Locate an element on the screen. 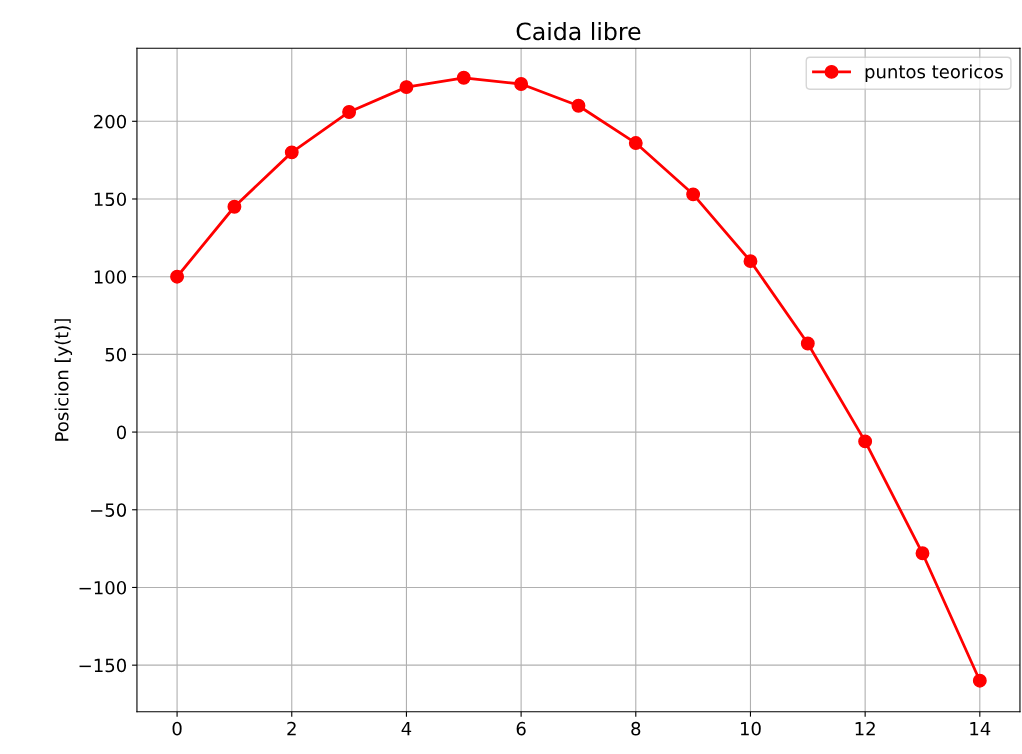 Image resolution: width=1022 pixels, height=754 pixels. x-tick-label: 14 is located at coordinates (980, 729).